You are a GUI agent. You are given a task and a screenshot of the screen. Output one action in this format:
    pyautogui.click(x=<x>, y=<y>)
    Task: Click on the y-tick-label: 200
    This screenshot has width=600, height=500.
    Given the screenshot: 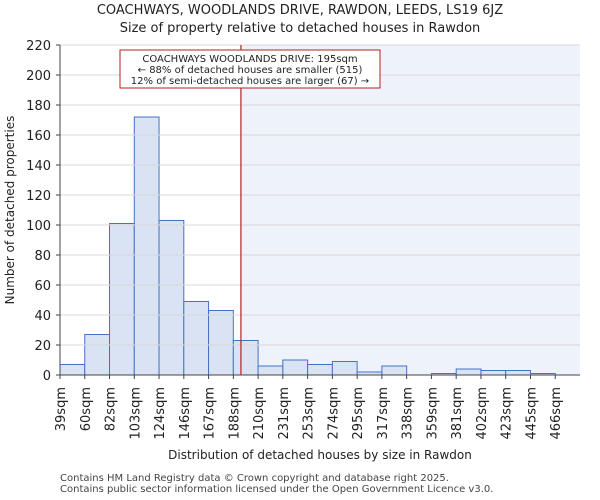 What is the action you would take?
    pyautogui.click(x=38, y=76)
    